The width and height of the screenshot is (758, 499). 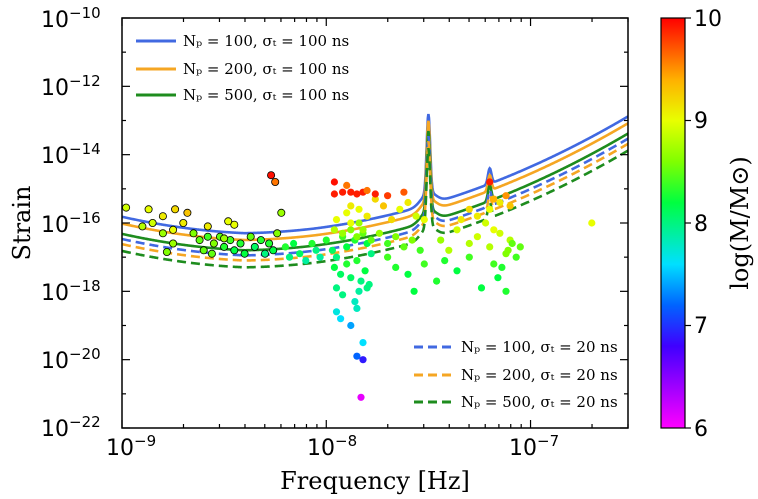 What do you see at coordinates (673, 223) in the screenshot?
I see `colorbar-gradient` at bounding box center [673, 223].